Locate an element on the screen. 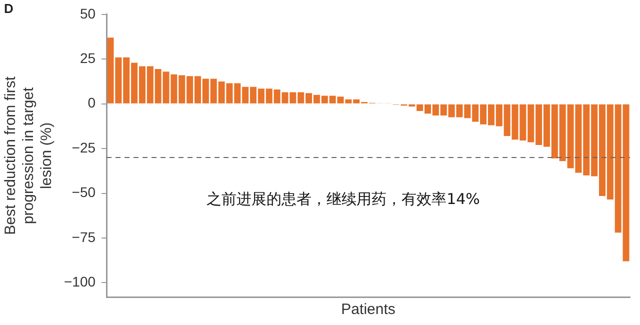 This screenshot has width=640, height=325. y-tick-label: 25 is located at coordinates (88, 58).